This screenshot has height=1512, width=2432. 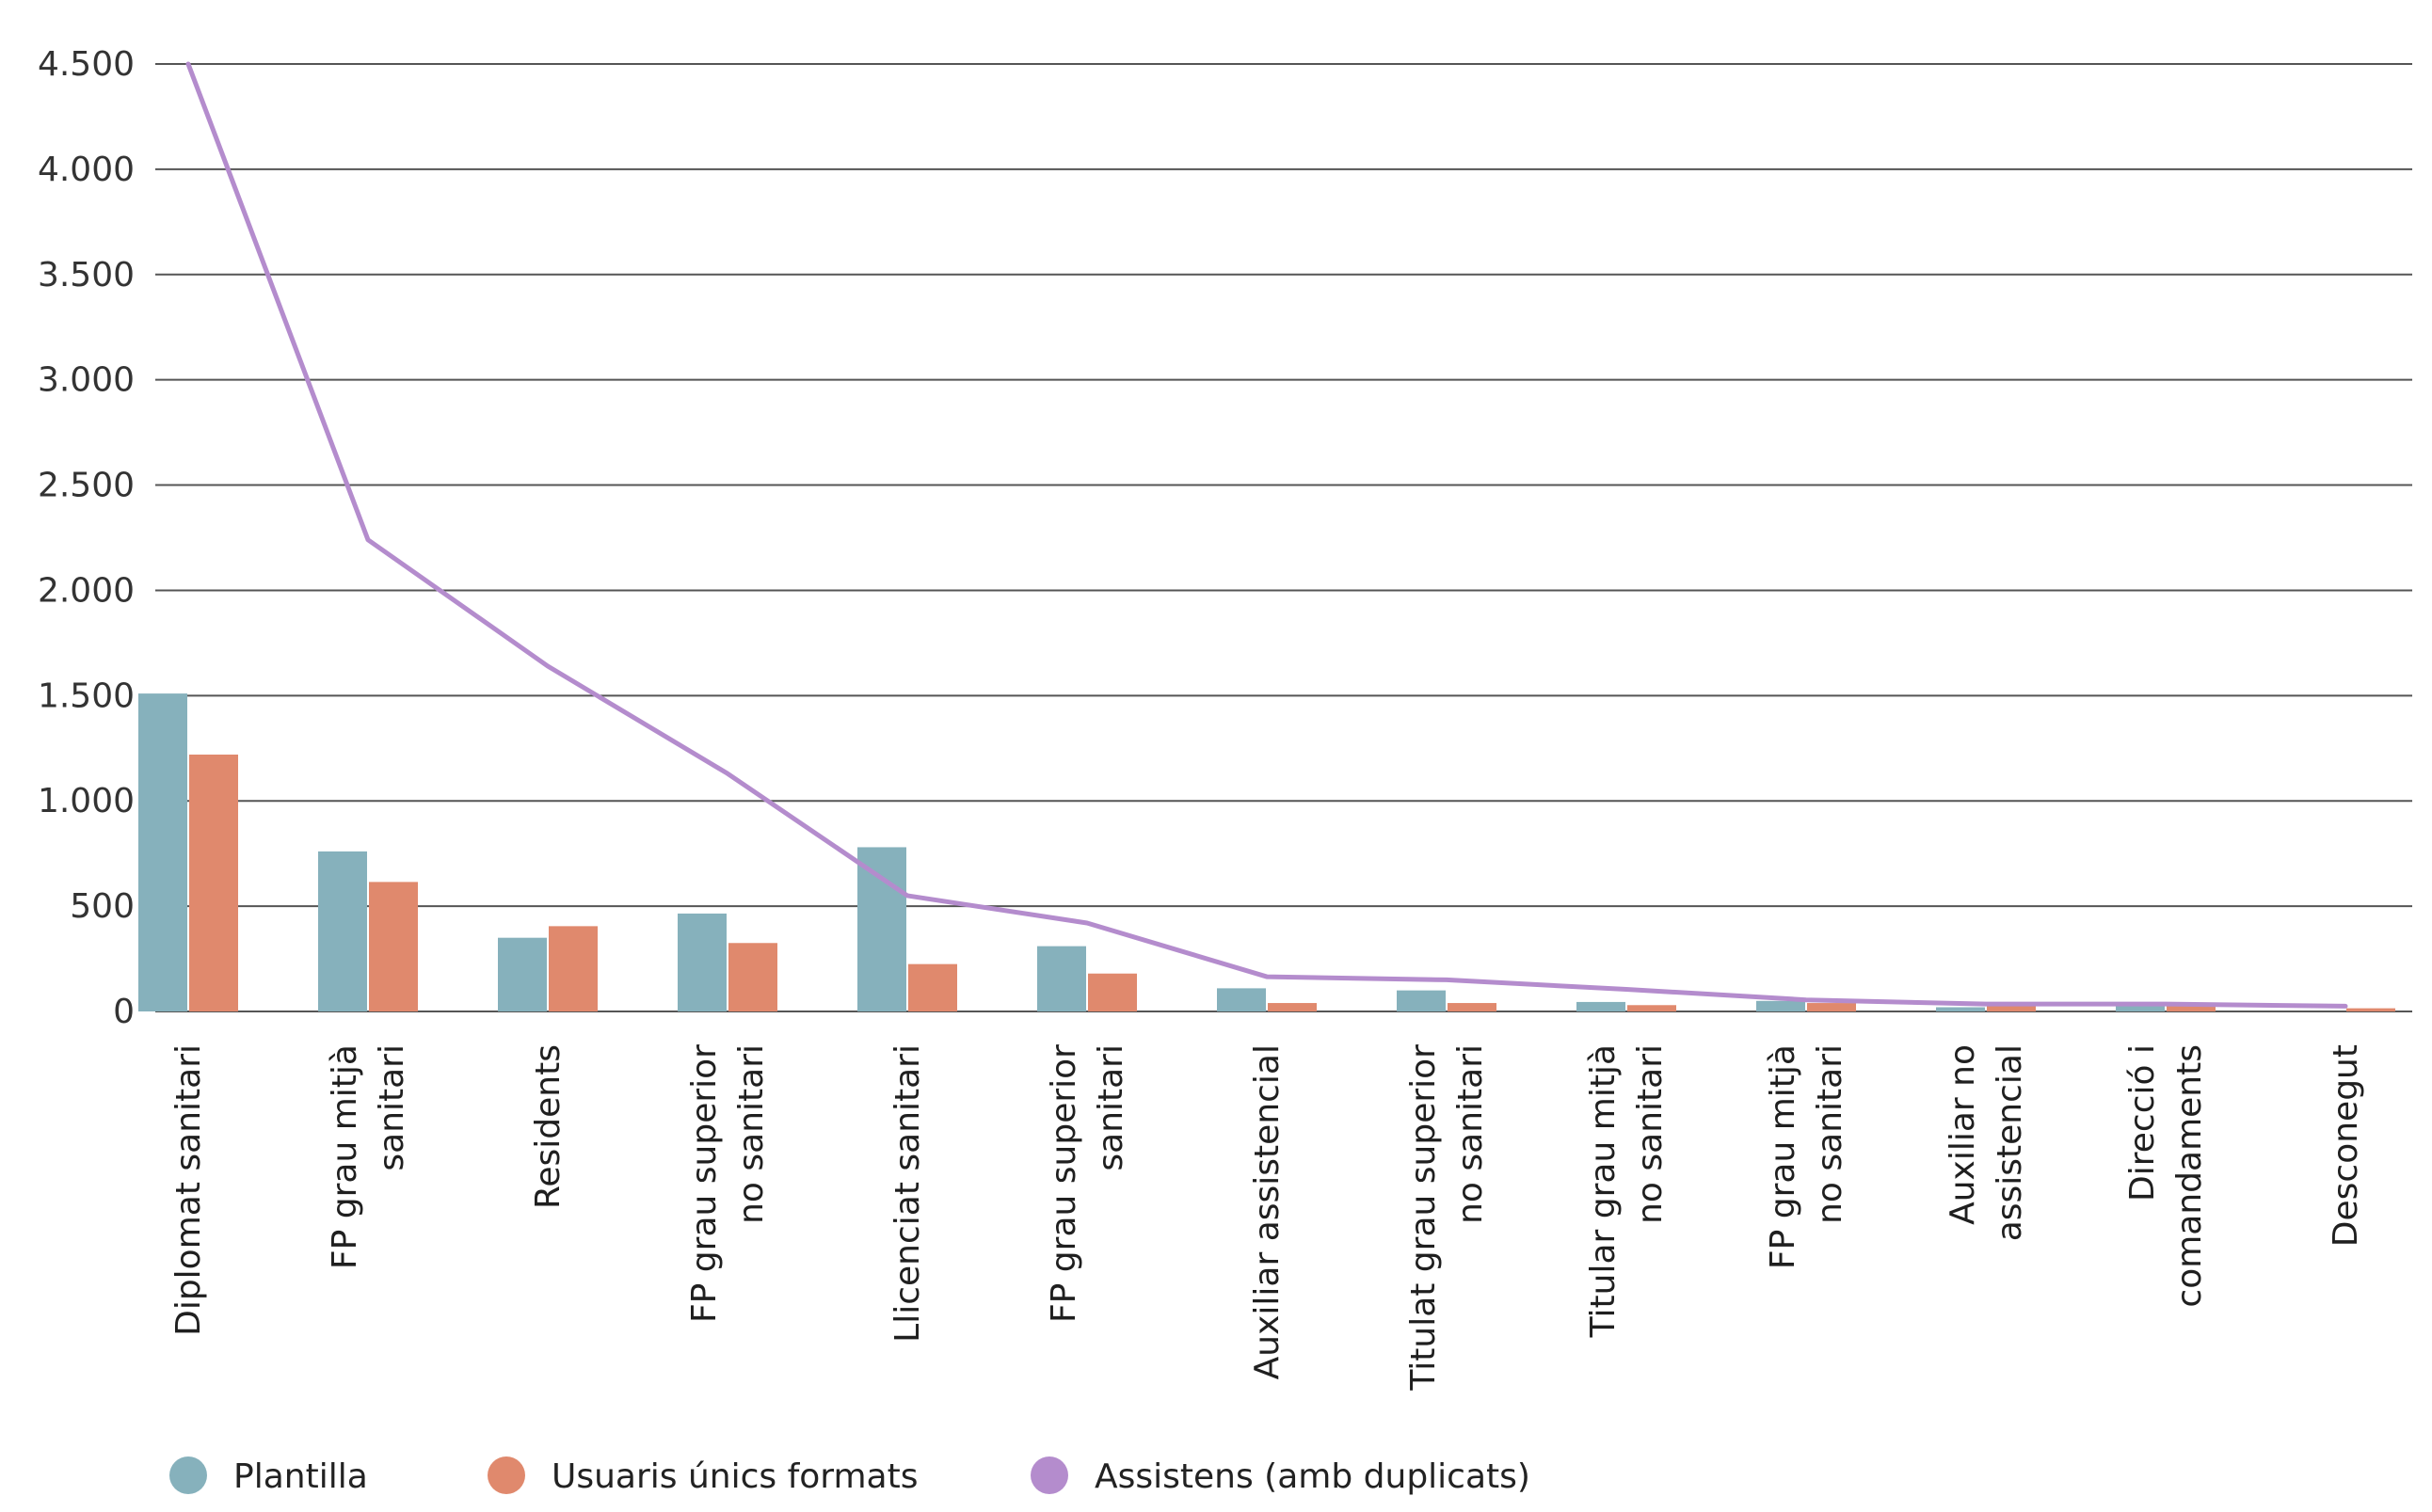 I want to click on y-tick-label: 0, so click(x=124, y=1012).